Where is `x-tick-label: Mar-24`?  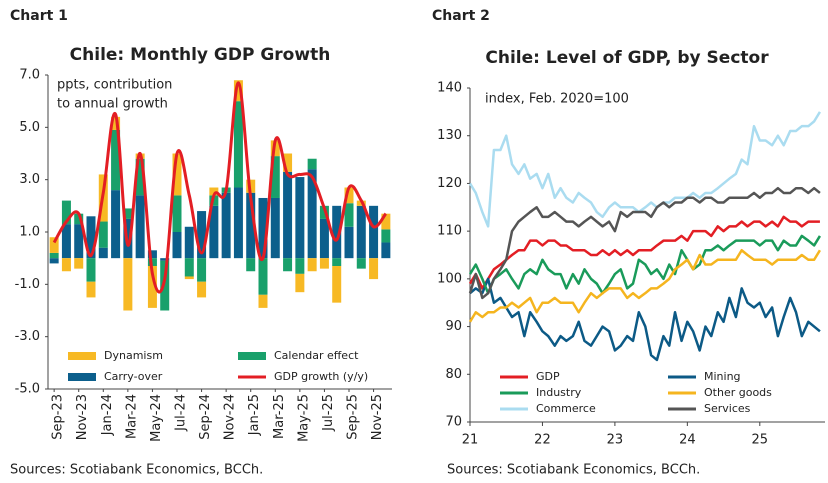 x-tick-label: Mar-24 is located at coordinates (131, 416).